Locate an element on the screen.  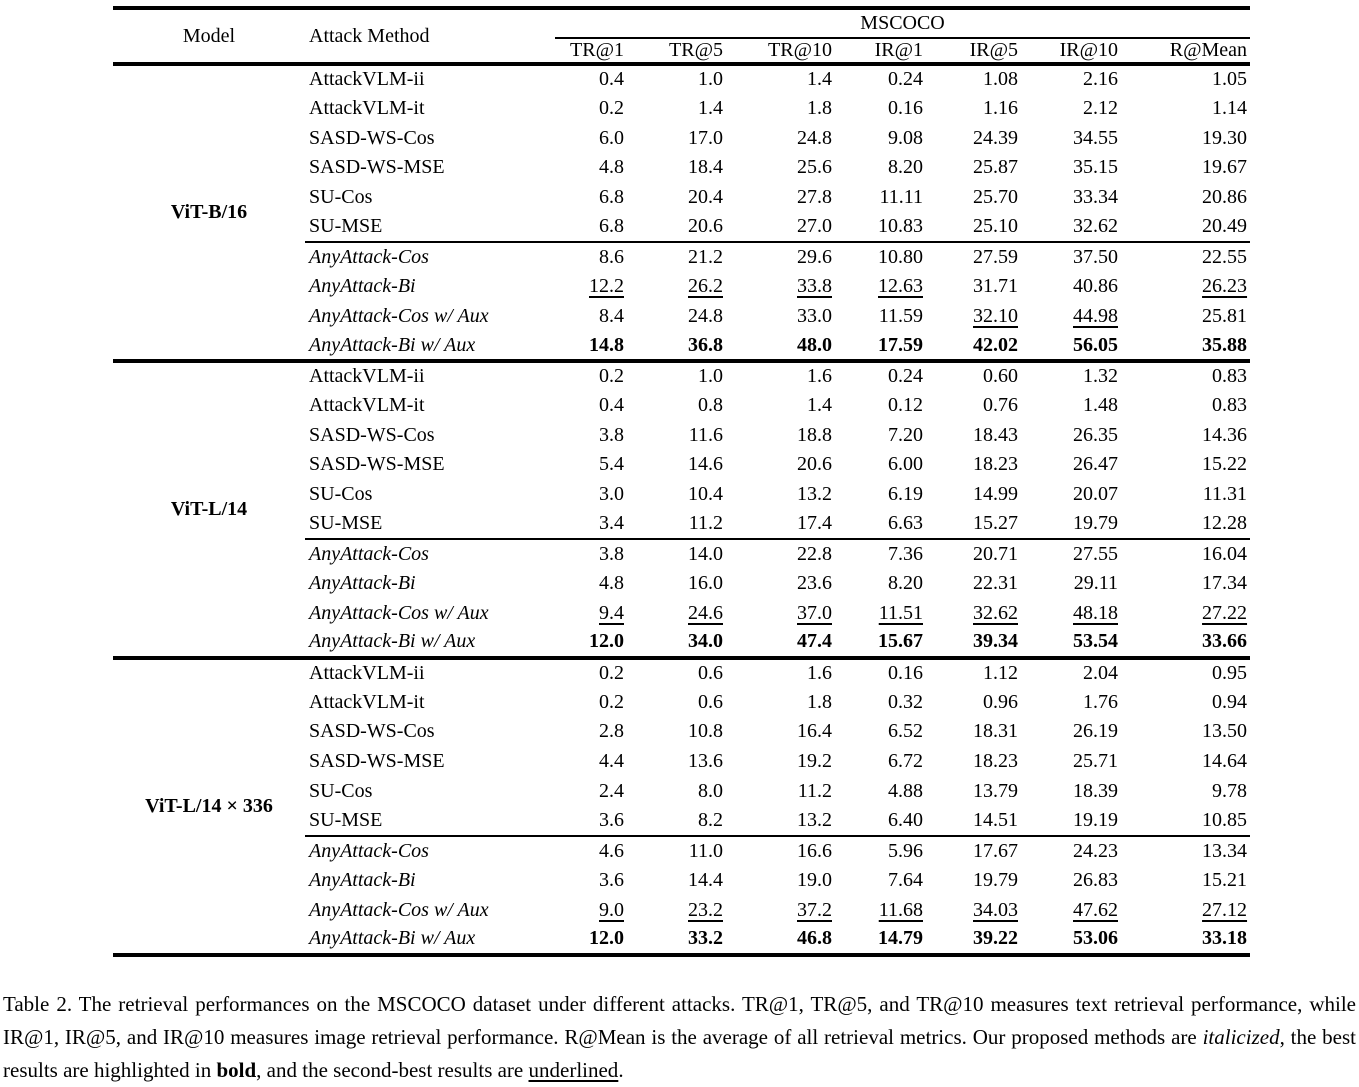
metric-value-cell: 32.10 is located at coordinates (973, 317).